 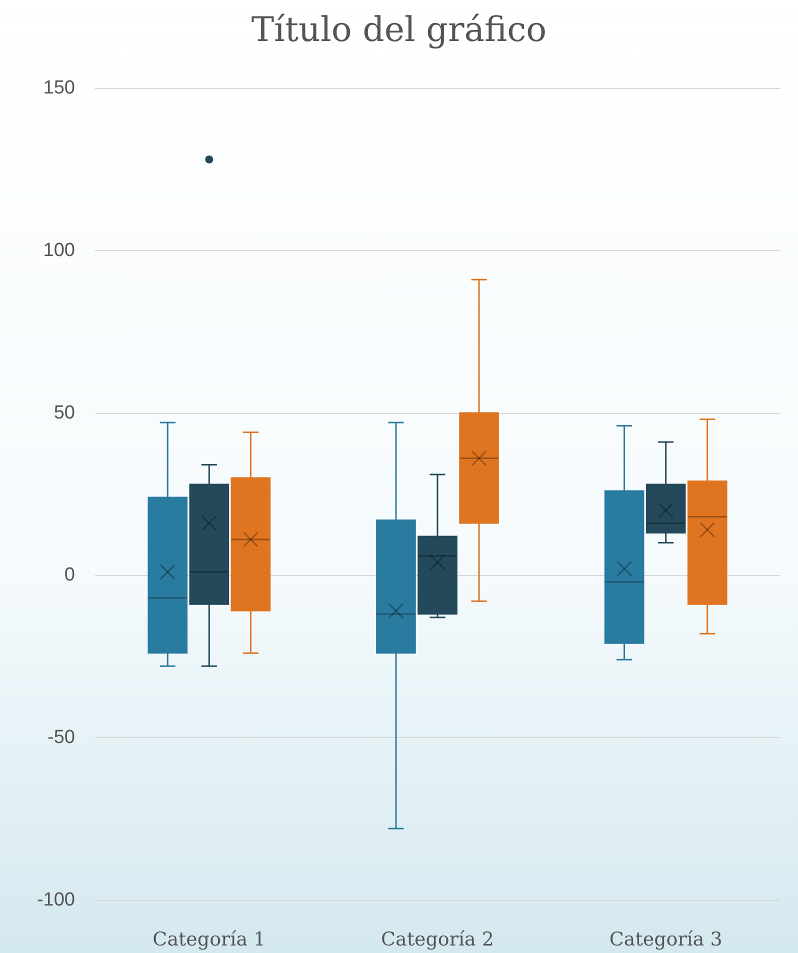 What do you see at coordinates (437, 939) in the screenshot?
I see `x-tick-label: Categoría 2` at bounding box center [437, 939].